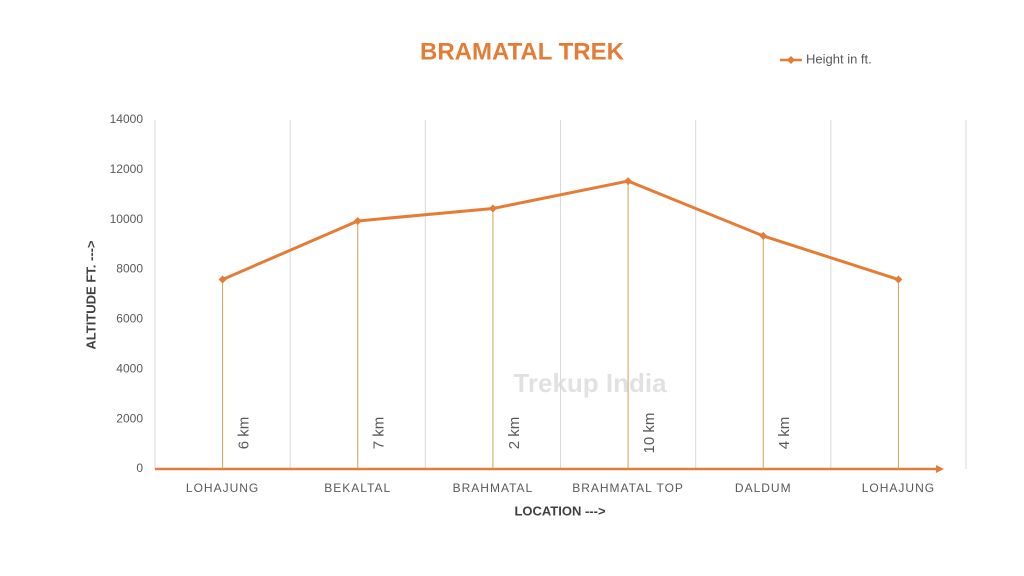  Describe the element at coordinates (379, 433) in the screenshot. I see `distance-label: 7 km` at that location.